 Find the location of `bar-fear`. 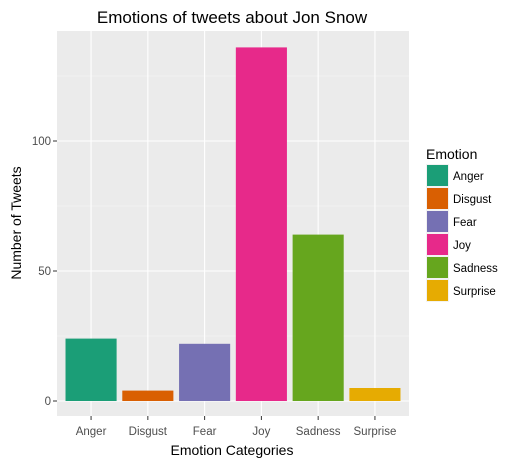

bar-fear is located at coordinates (205, 372).